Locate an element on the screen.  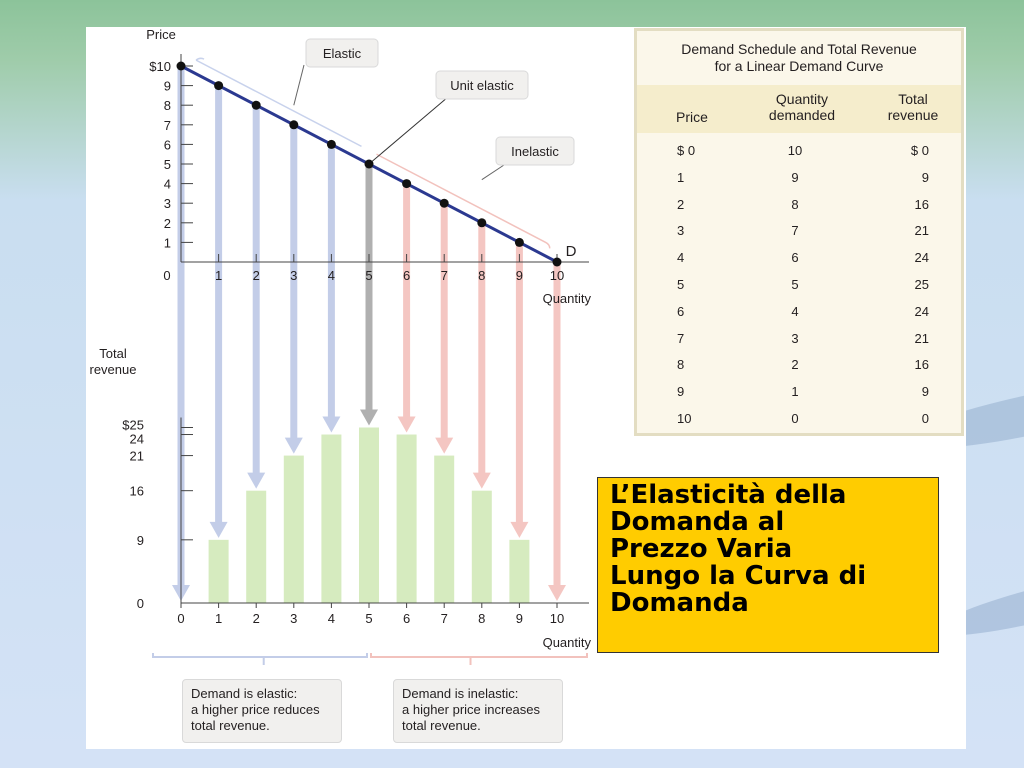
header-quantity-line-2: demanded is located at coordinates (802, 115).